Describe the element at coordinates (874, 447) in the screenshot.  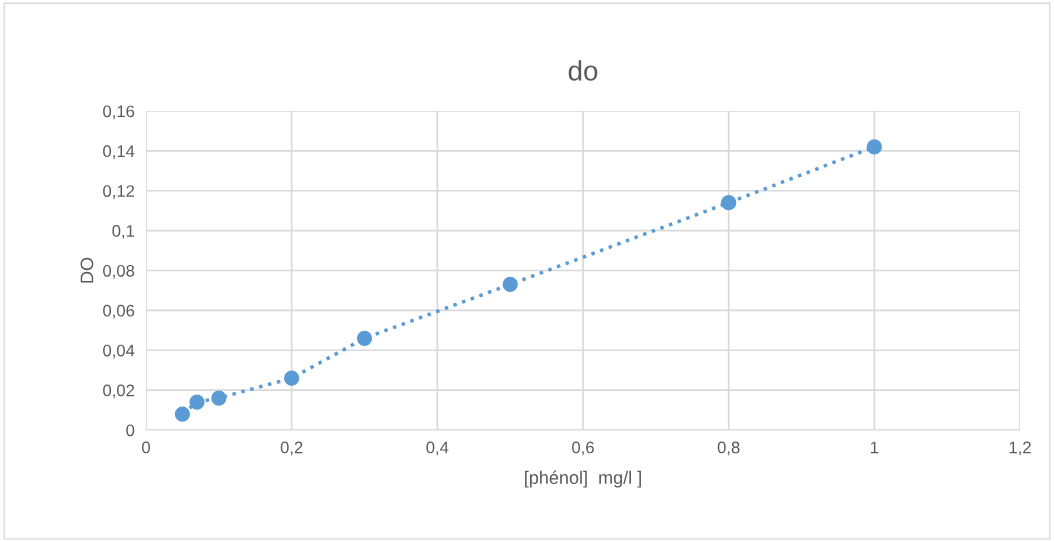
I see `x-tick-label: 1` at that location.